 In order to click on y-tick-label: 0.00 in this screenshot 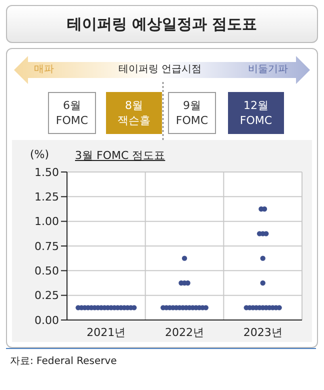, I will do `click(46, 320)`.